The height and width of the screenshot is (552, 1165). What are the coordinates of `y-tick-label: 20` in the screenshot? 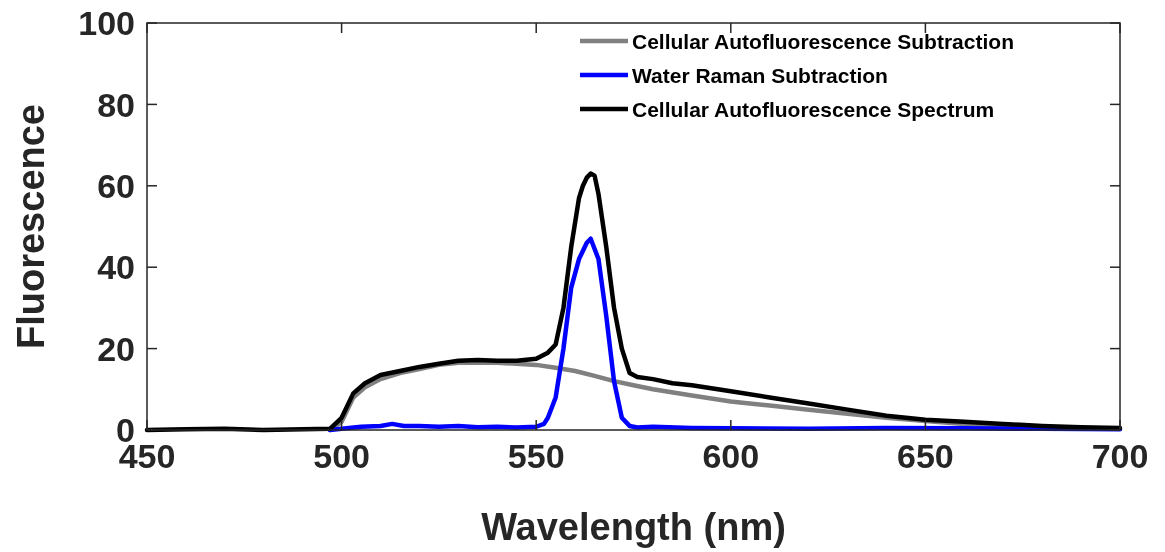 It's located at (116, 348).